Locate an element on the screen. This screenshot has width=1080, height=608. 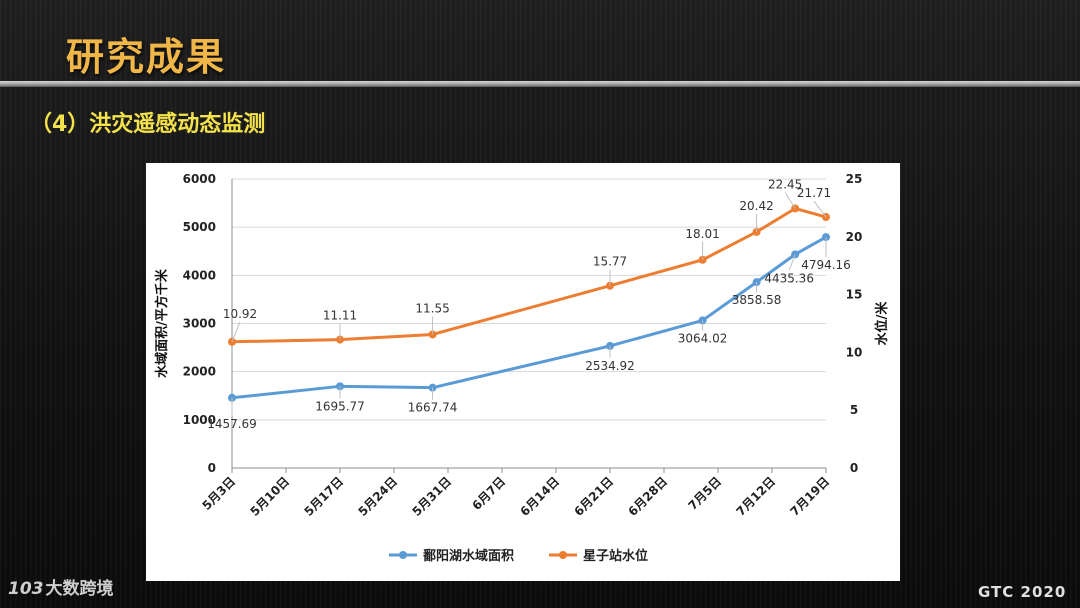
watermark: 103 大数跨境 is located at coordinates (61, 586).